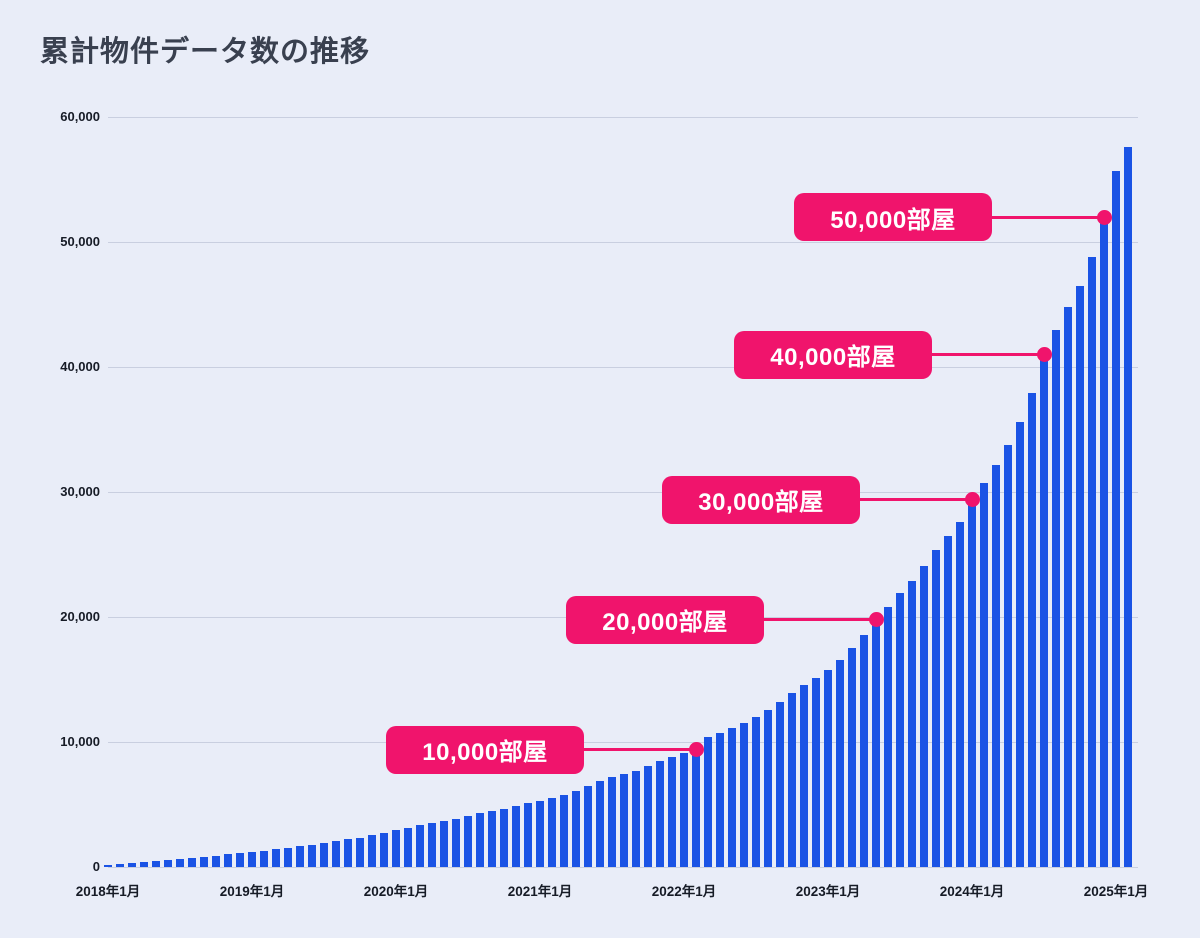 The height and width of the screenshot is (938, 1200). I want to click on x-axis-tick-label: 2019年1月, so click(252, 891).